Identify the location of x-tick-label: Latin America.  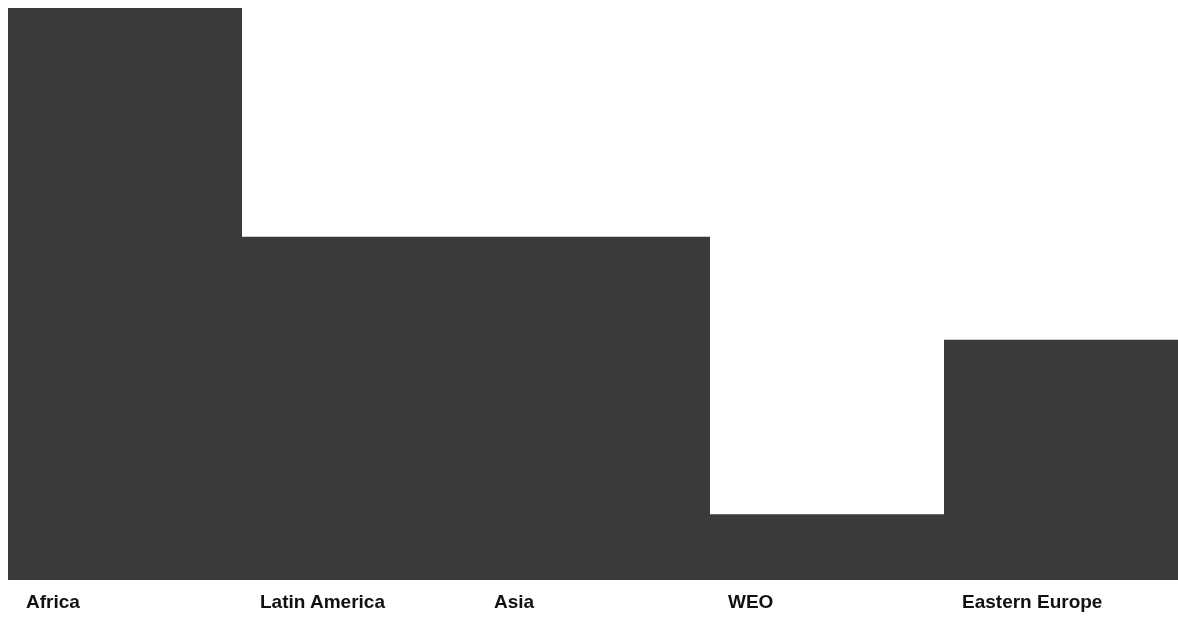
(323, 601).